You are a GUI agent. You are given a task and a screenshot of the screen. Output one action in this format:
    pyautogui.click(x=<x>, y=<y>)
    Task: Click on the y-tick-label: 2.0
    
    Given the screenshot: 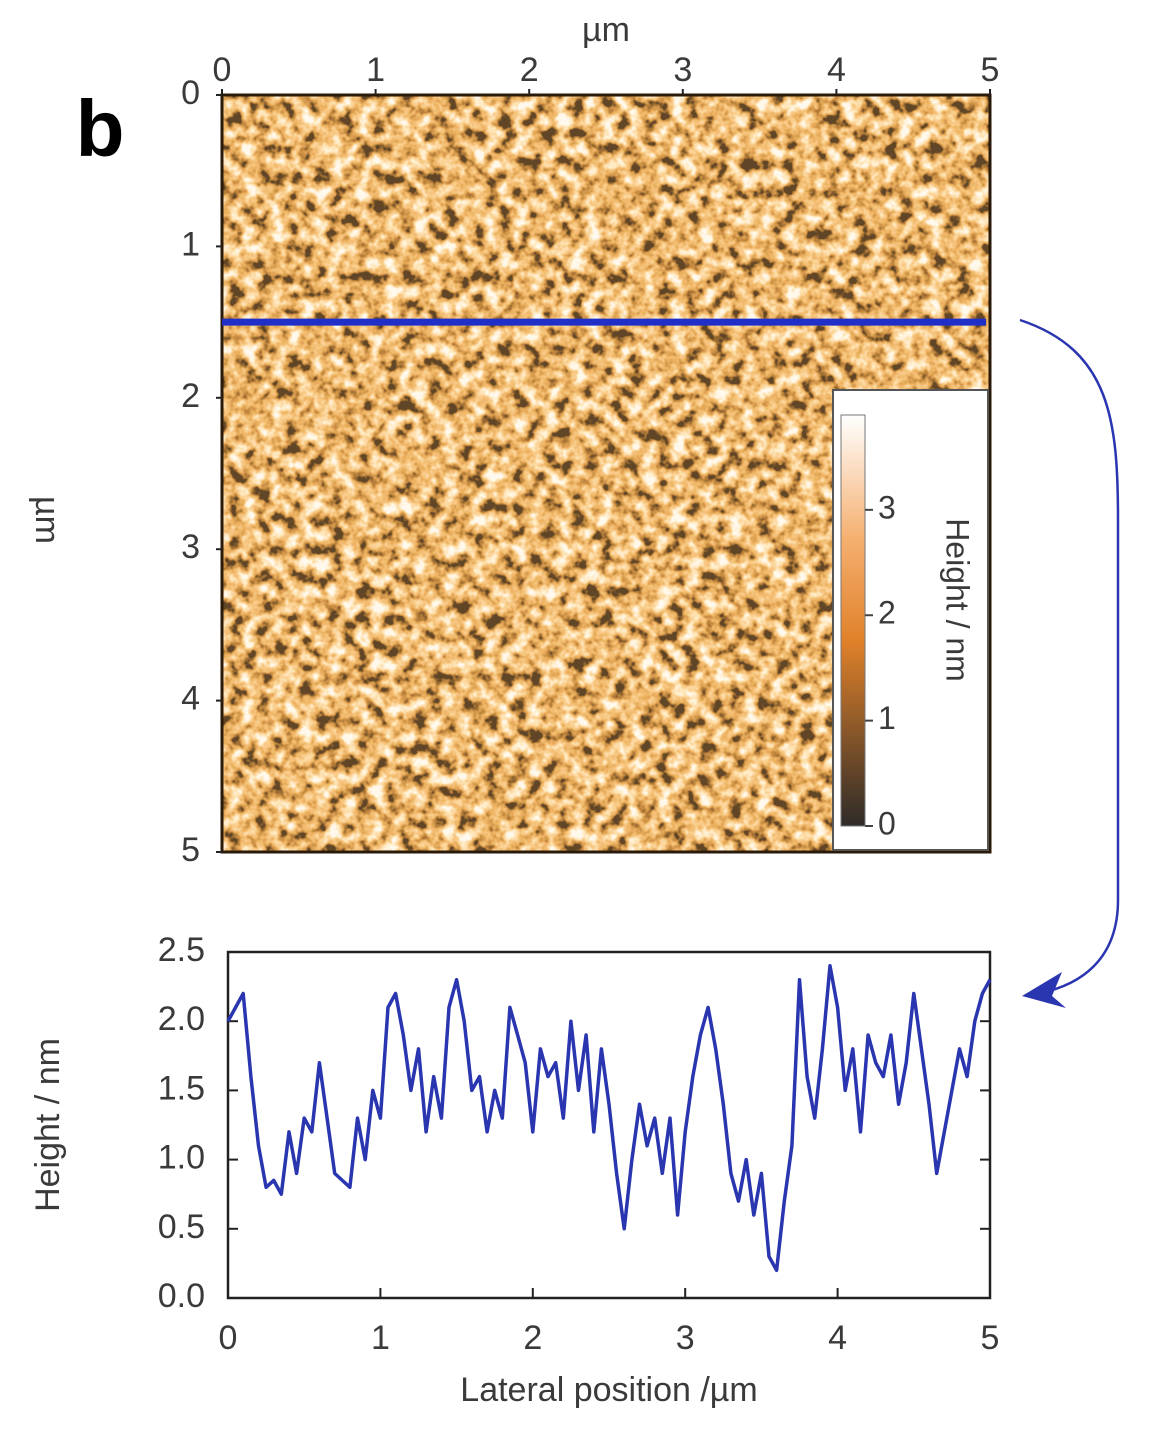 What is the action you would take?
    pyautogui.click(x=181, y=1019)
    